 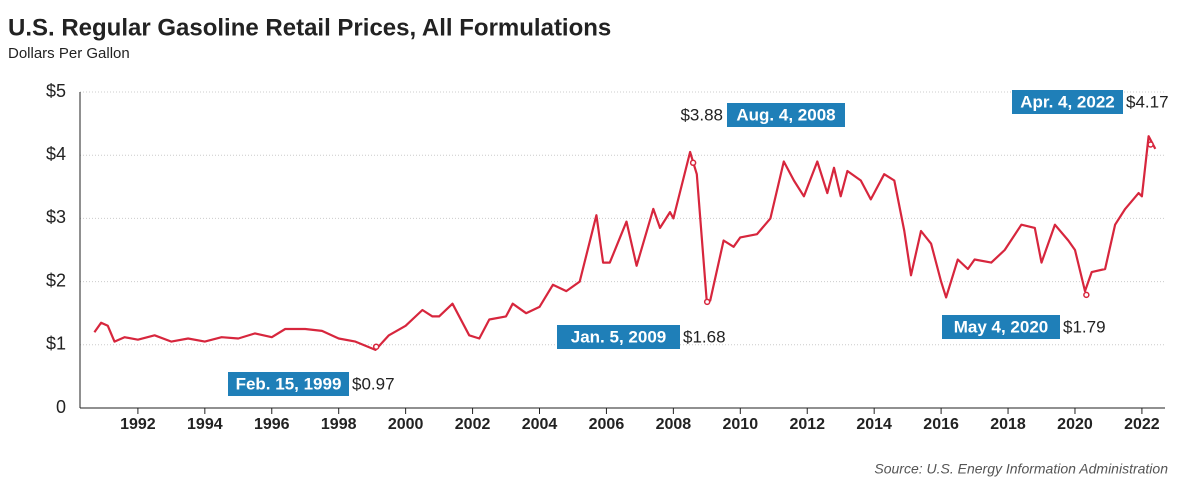 I want to click on x-tick-label: 2004, so click(x=540, y=424).